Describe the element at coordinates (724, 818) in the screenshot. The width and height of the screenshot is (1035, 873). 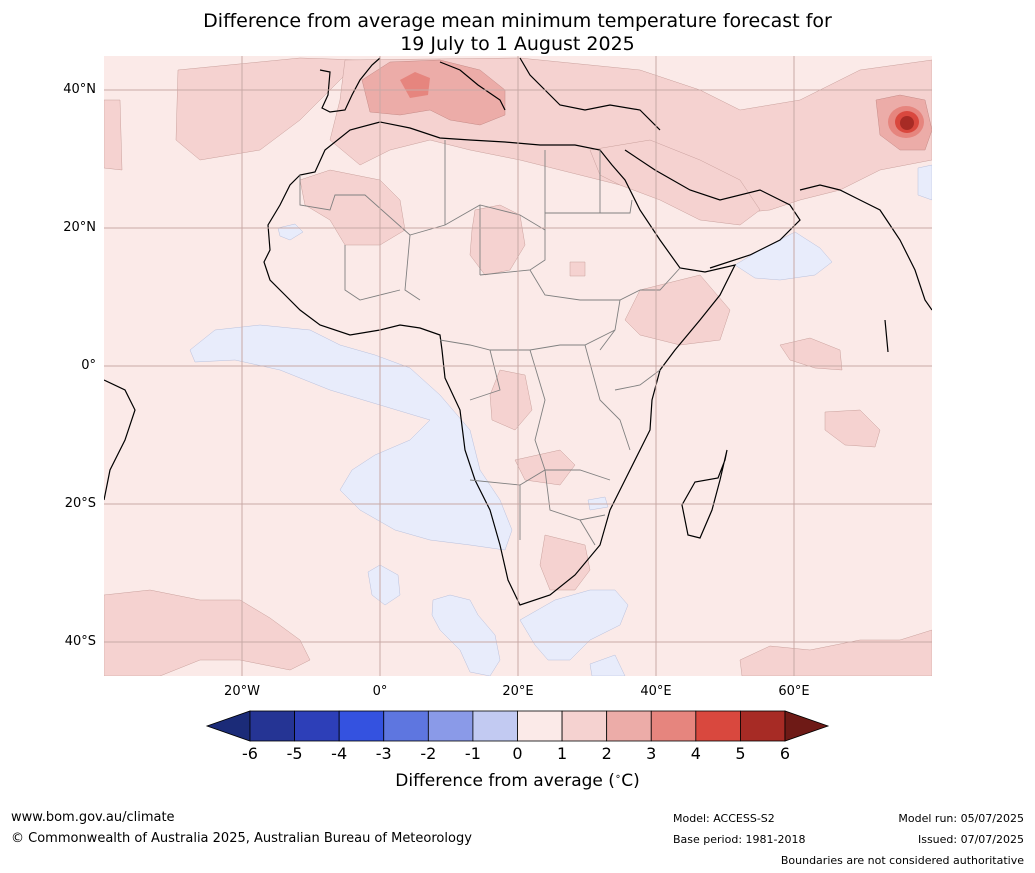
I see `footer-model: Model: ACCESS-S2` at that location.